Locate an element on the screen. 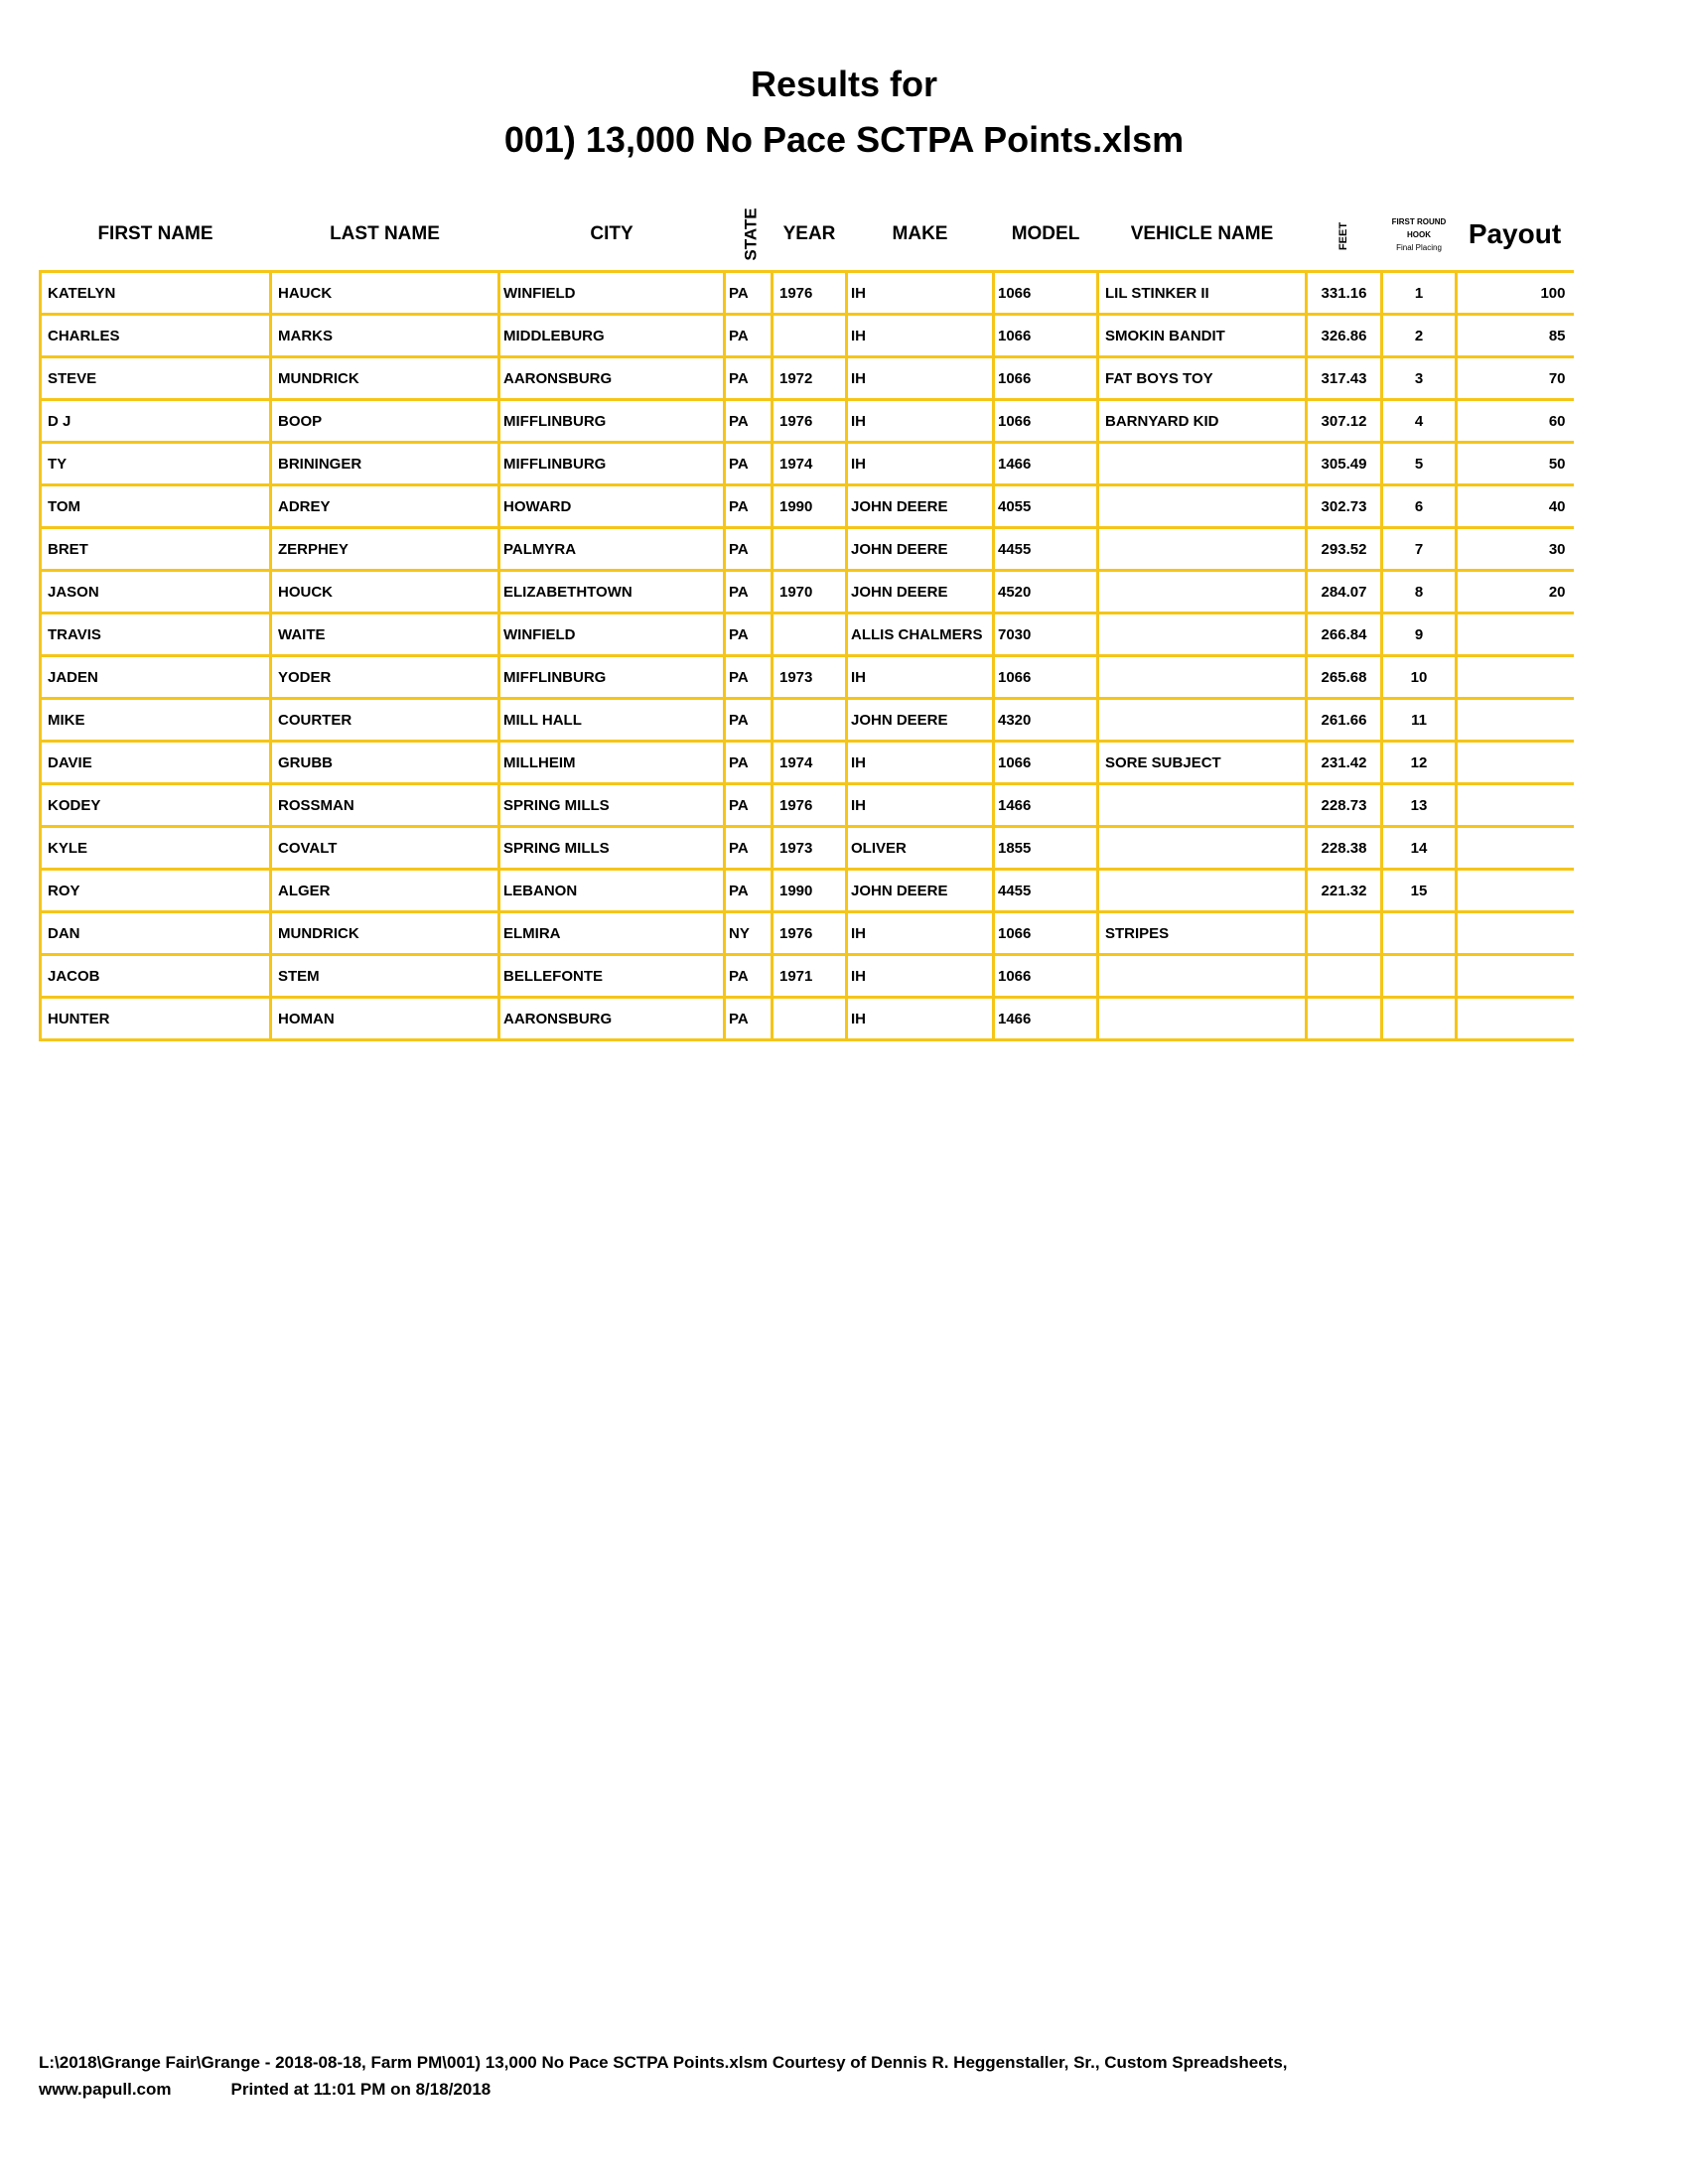 This screenshot has height=2184, width=1688. header-last-name: LAST NAME is located at coordinates (385, 233).